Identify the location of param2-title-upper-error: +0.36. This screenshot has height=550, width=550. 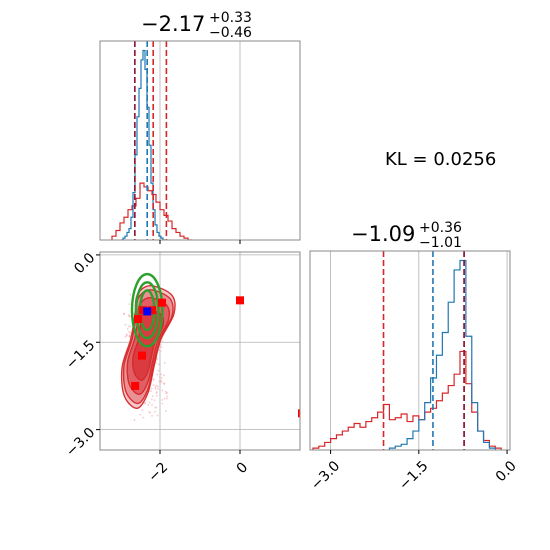
(440, 228).